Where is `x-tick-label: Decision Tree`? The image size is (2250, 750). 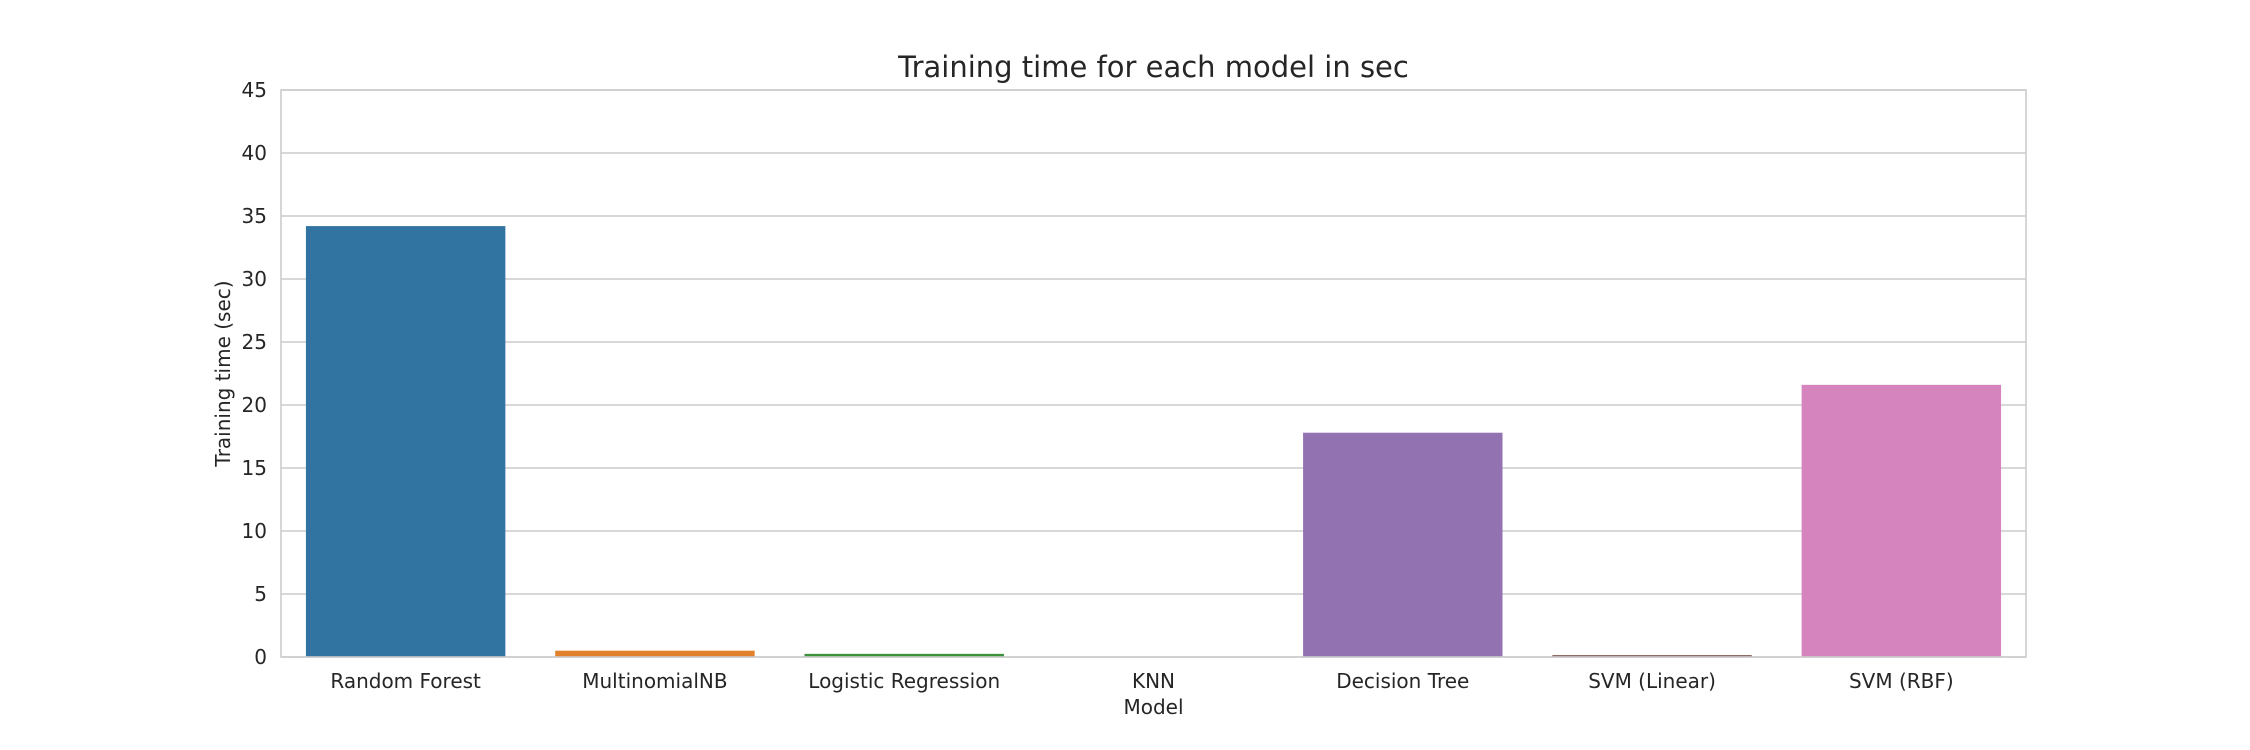 x-tick-label: Decision Tree is located at coordinates (1402, 681).